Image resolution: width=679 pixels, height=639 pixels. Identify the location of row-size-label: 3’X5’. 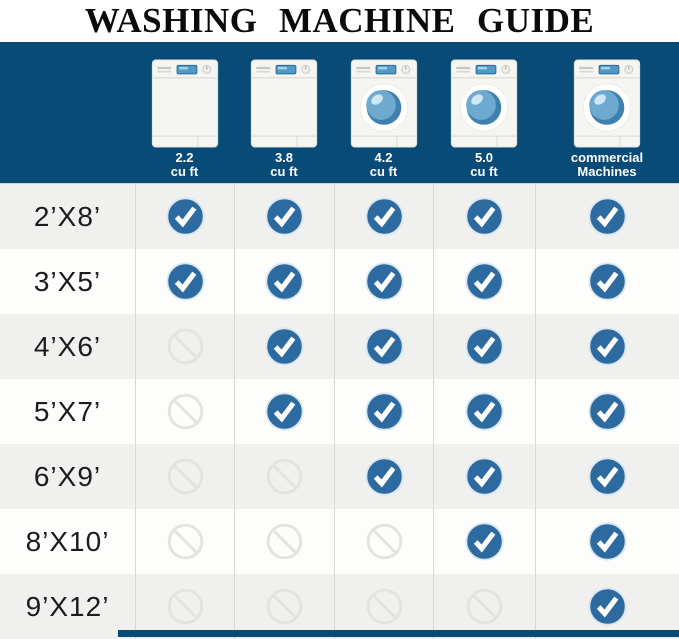
(67, 281).